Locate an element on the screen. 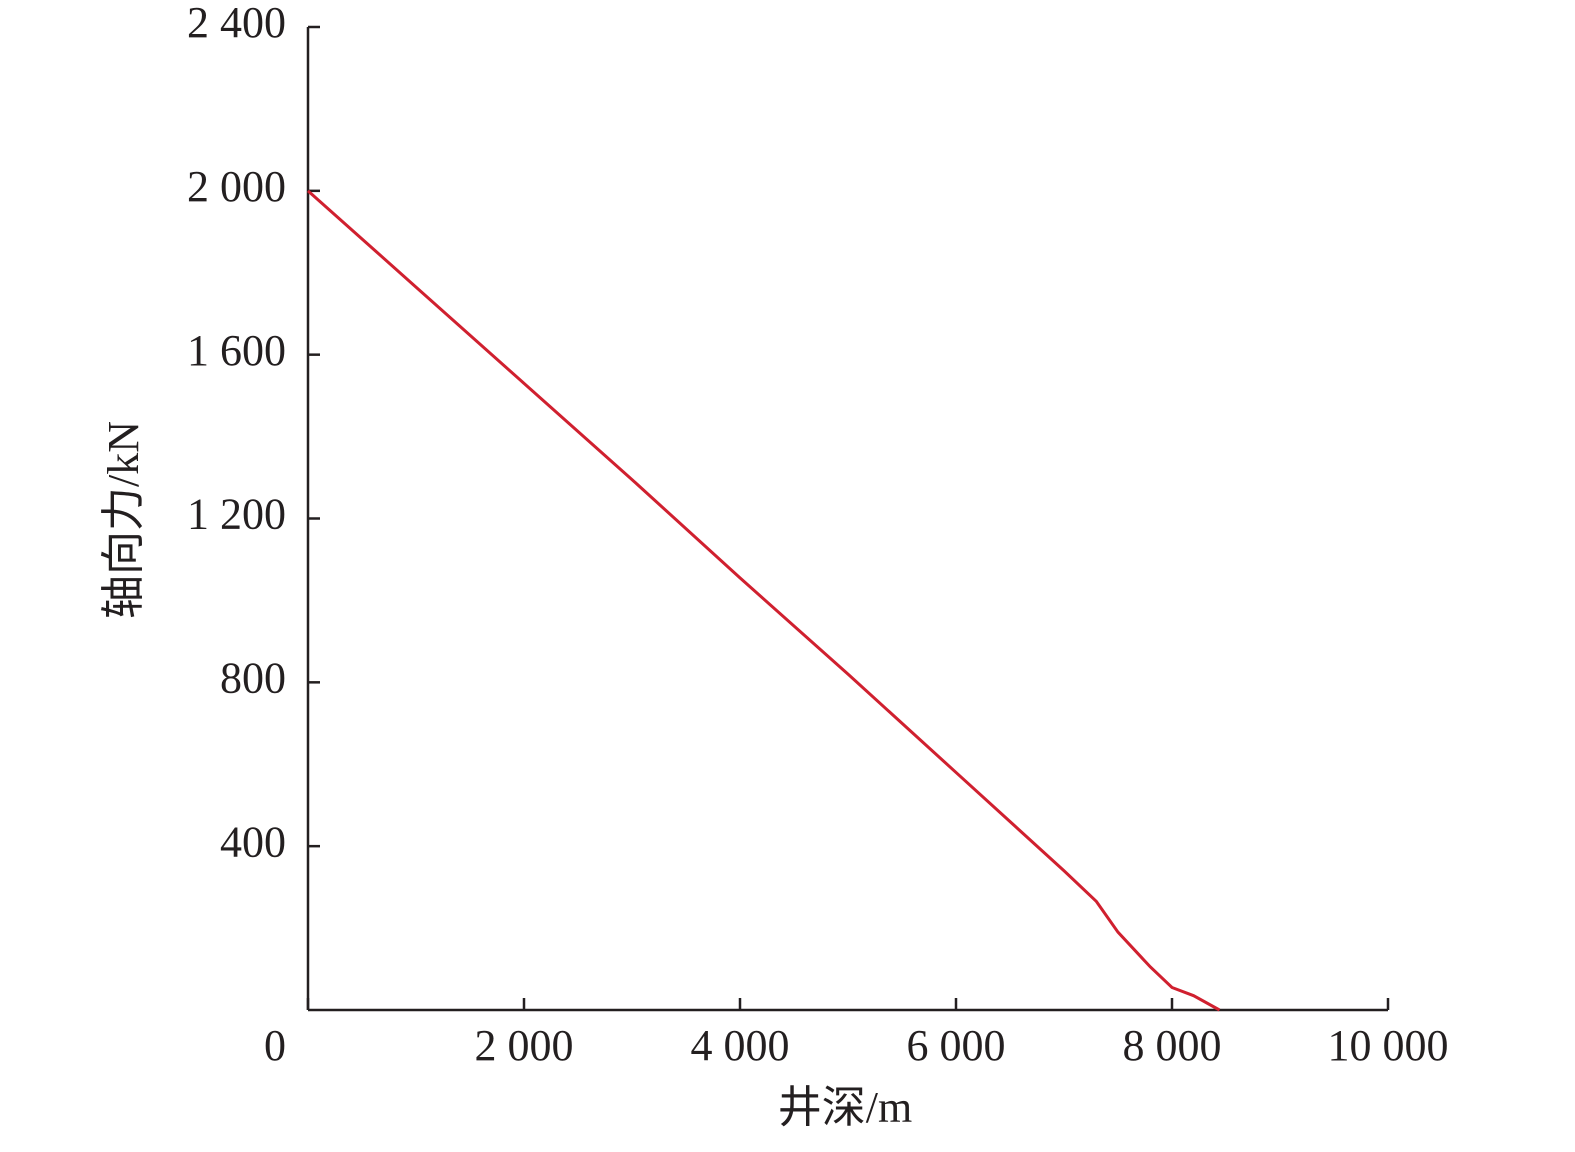 The width and height of the screenshot is (1575, 1152). x-tick-label: 8 000 is located at coordinates (1172, 1045).